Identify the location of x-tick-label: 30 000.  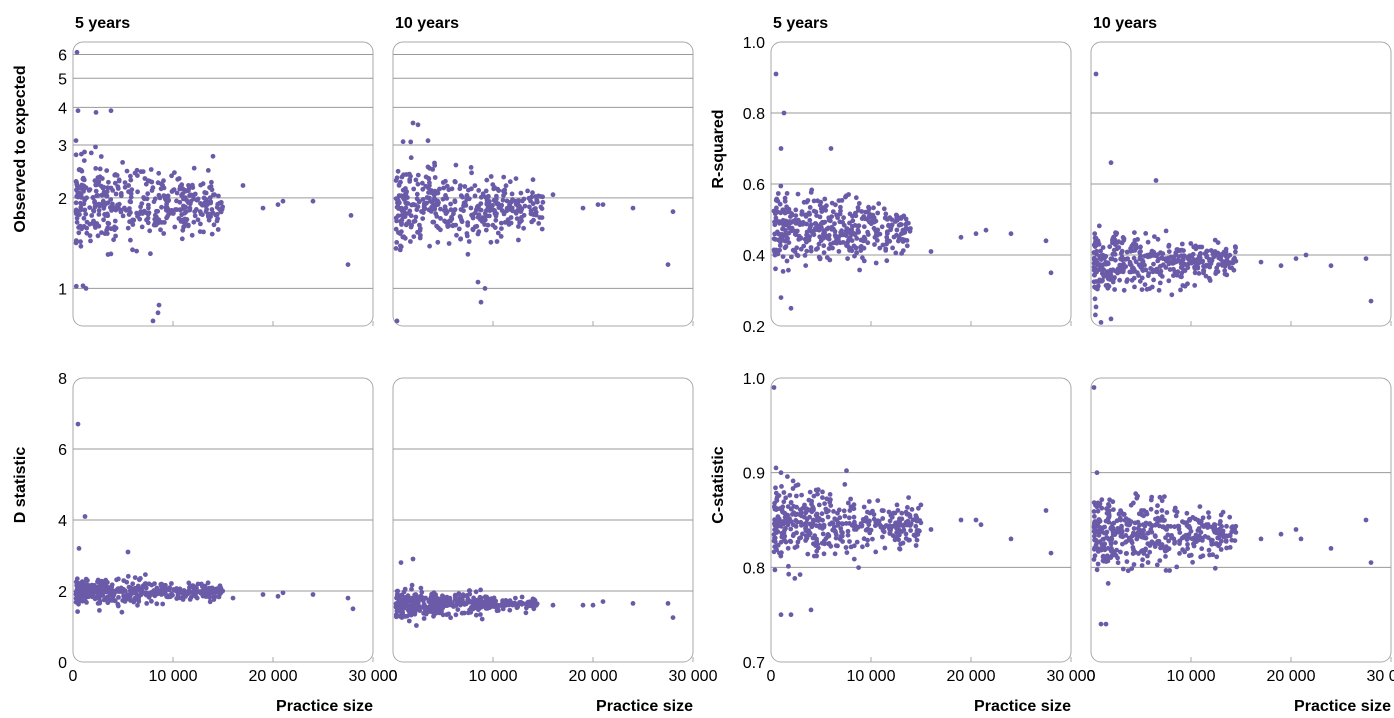
(693, 676).